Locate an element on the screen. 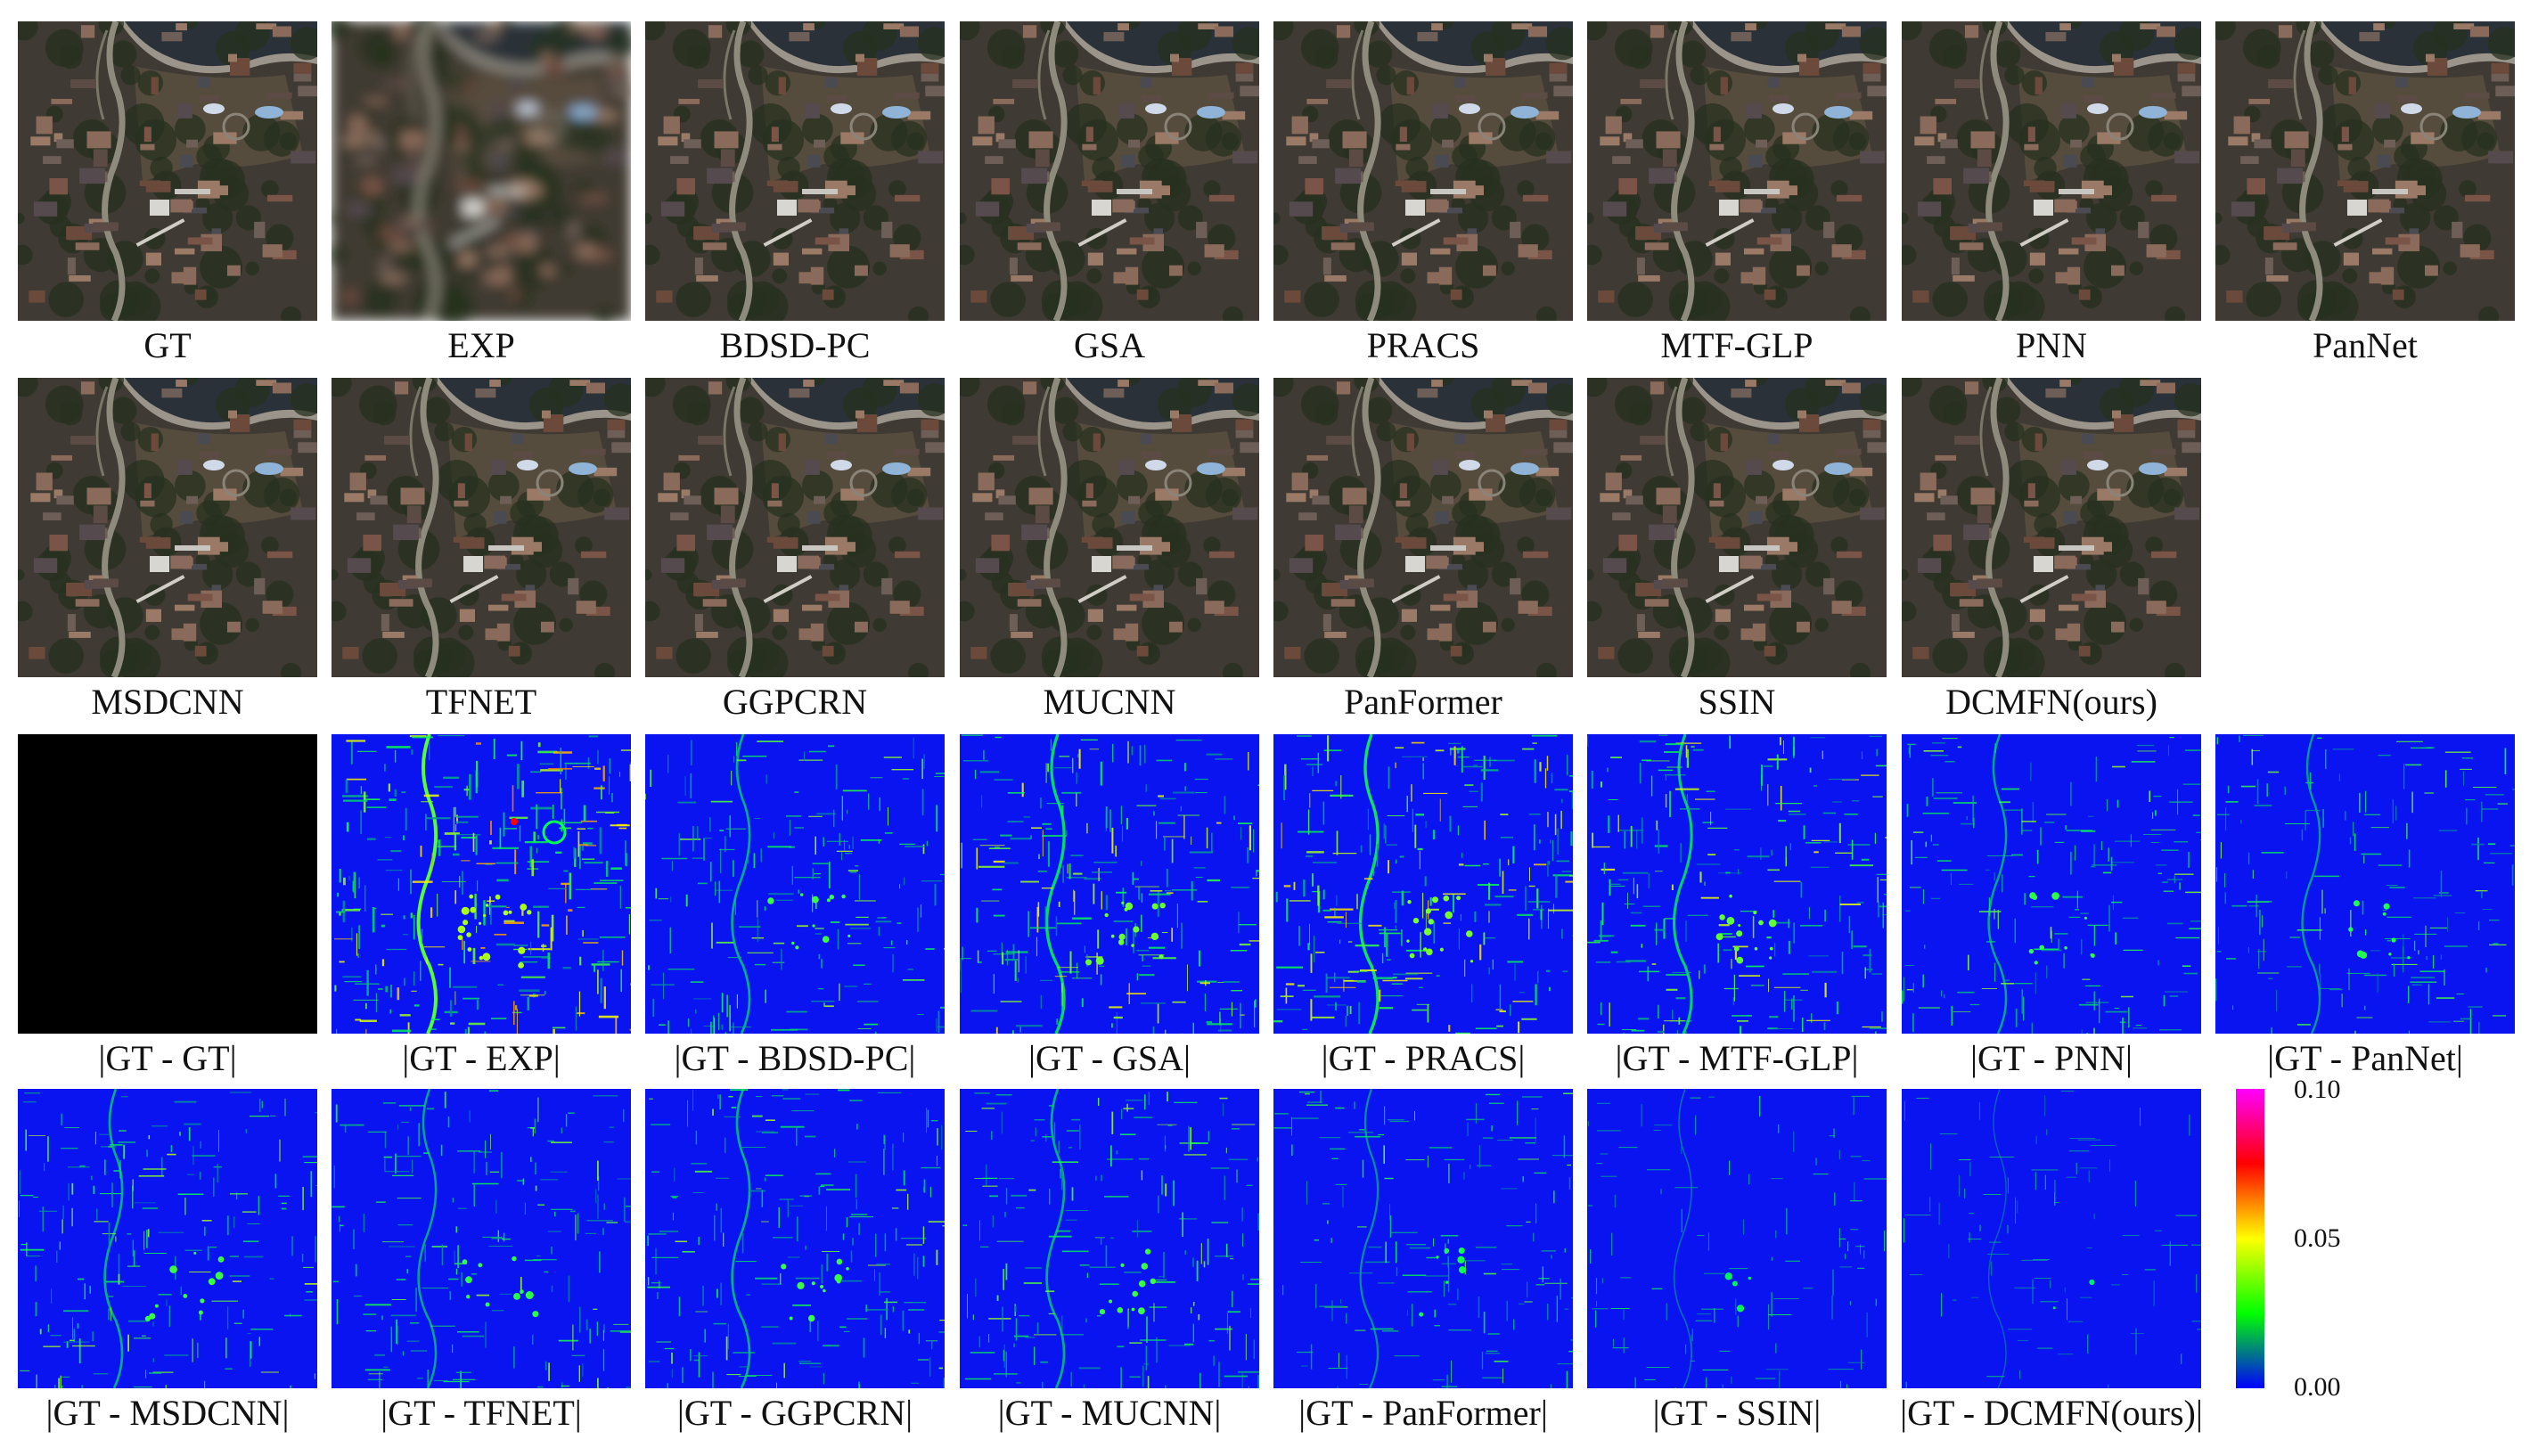  colorbar-mid-label: 0.05 is located at coordinates (2317, 1238).